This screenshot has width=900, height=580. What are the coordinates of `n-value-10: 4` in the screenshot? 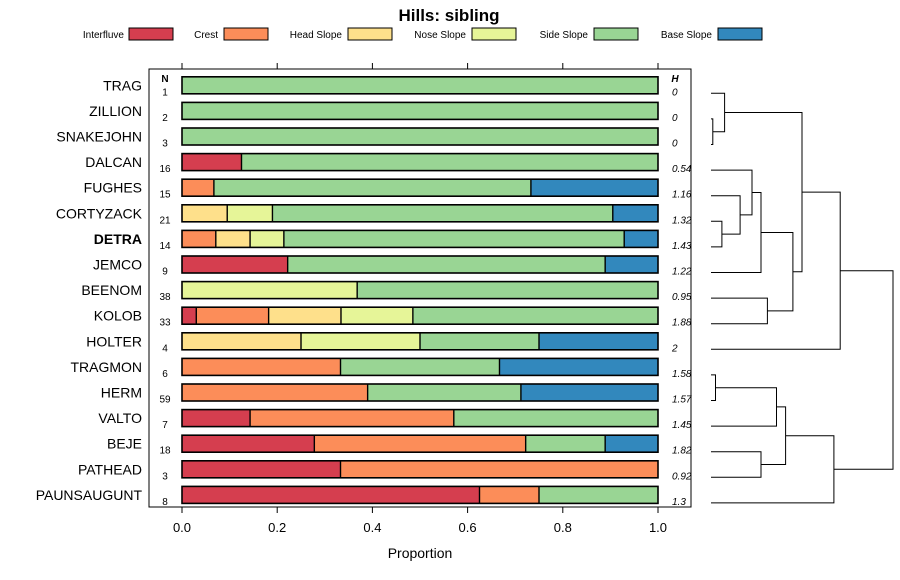 It's located at (165, 348).